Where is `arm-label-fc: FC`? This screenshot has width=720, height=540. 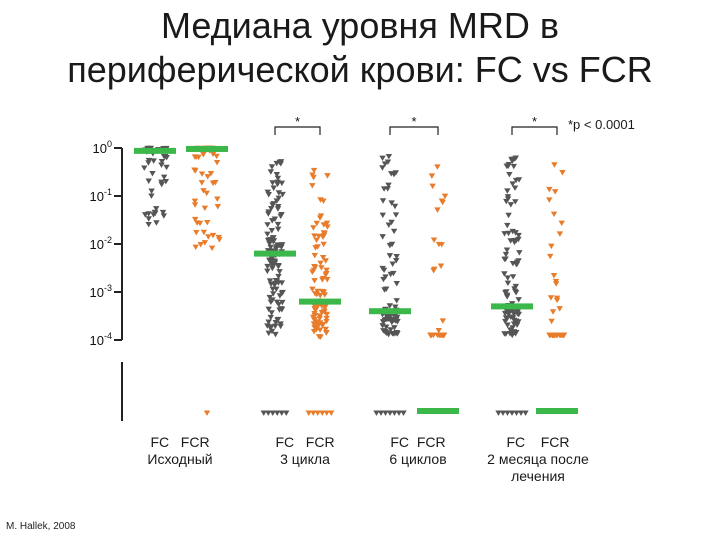
arm-label-fc: FC is located at coordinates (516, 442).